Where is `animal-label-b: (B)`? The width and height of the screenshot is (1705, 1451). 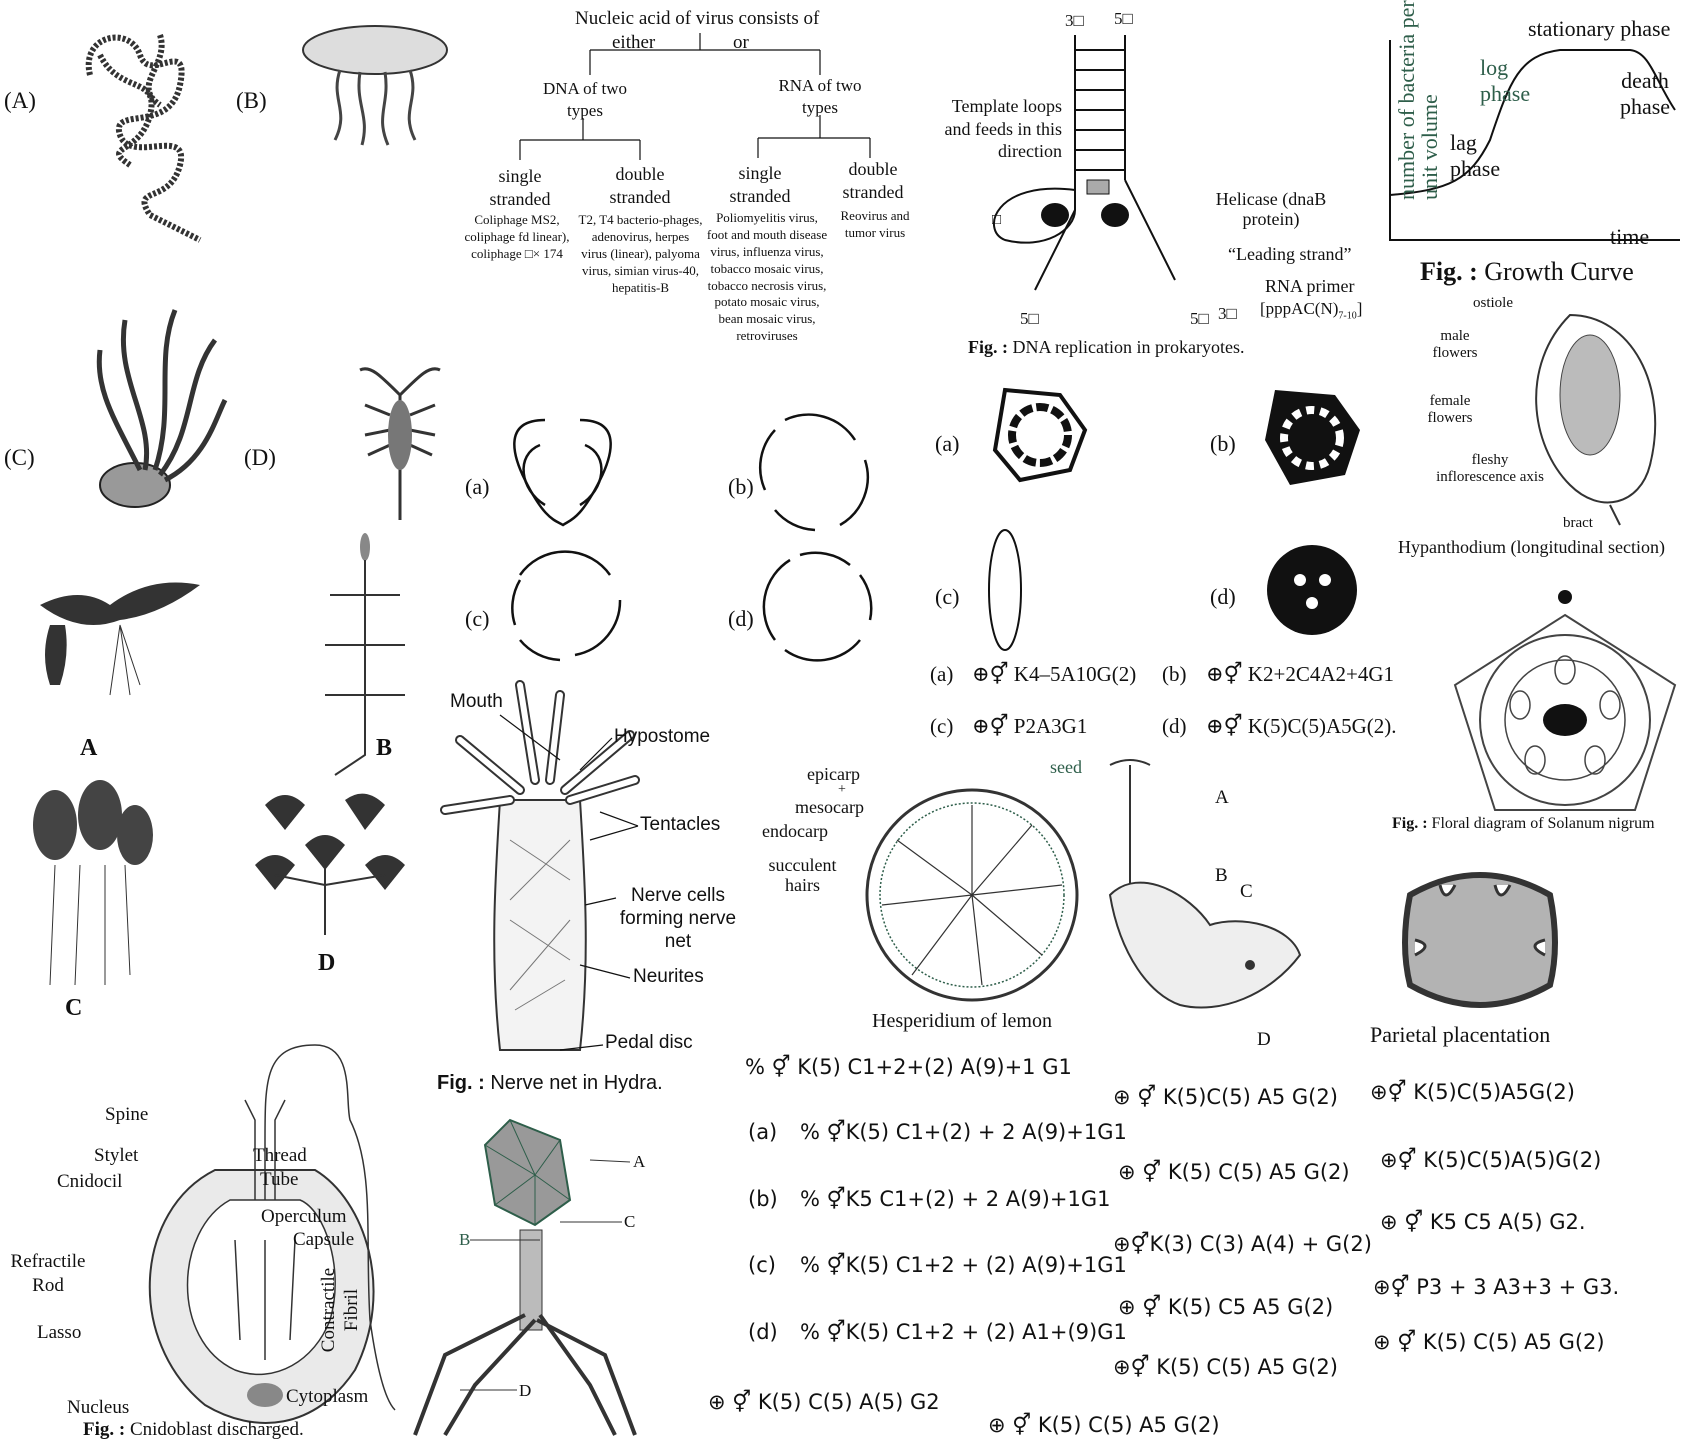
animal-label-b: (B) is located at coordinates (251, 100).